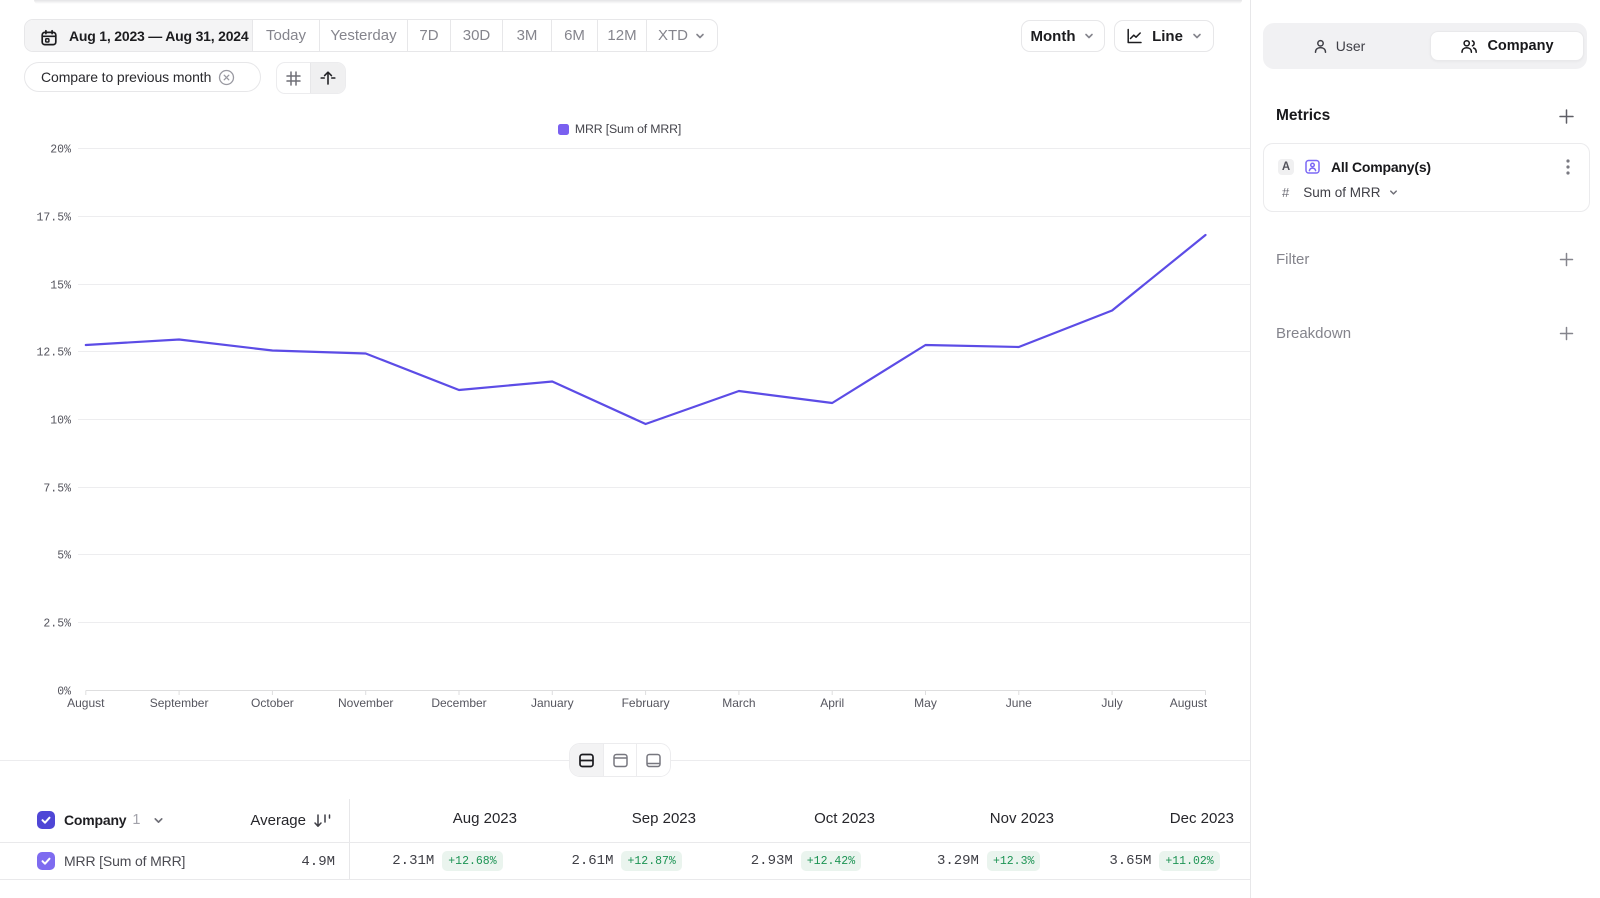 The width and height of the screenshot is (1600, 898). What do you see at coordinates (64, 556) in the screenshot?
I see `svg-text: 5%` at bounding box center [64, 556].